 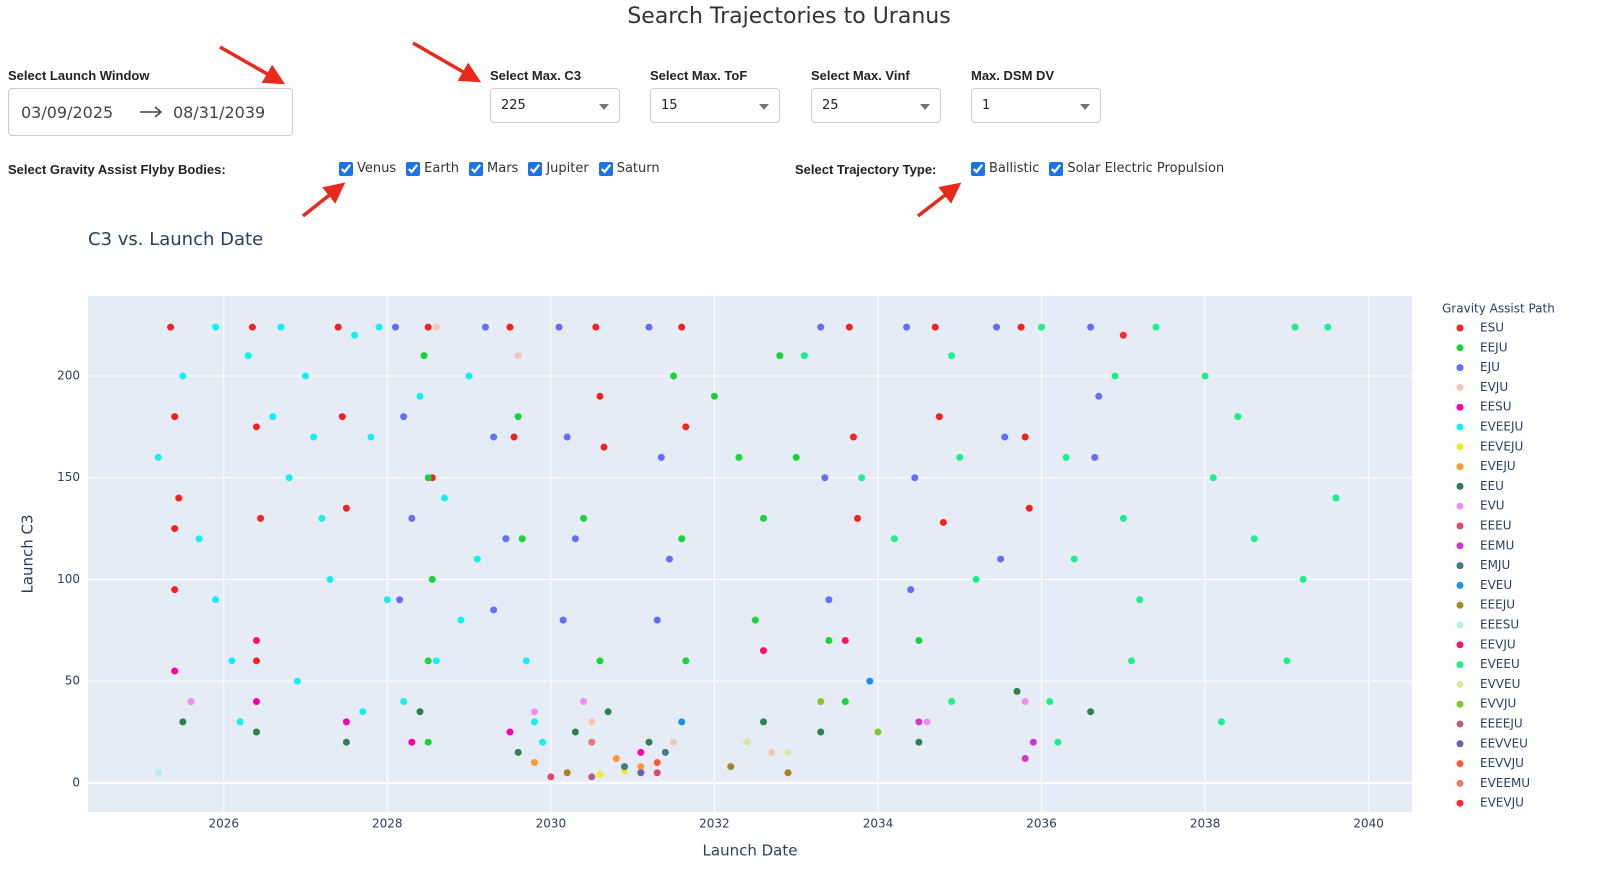 I want to click on checkbox-option: Jupiter, so click(x=558, y=168).